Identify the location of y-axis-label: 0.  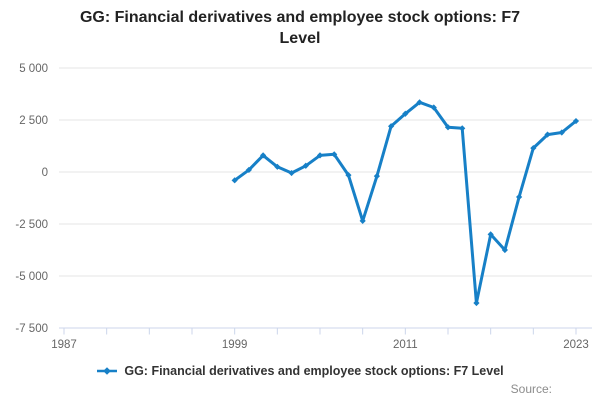
(45, 173).